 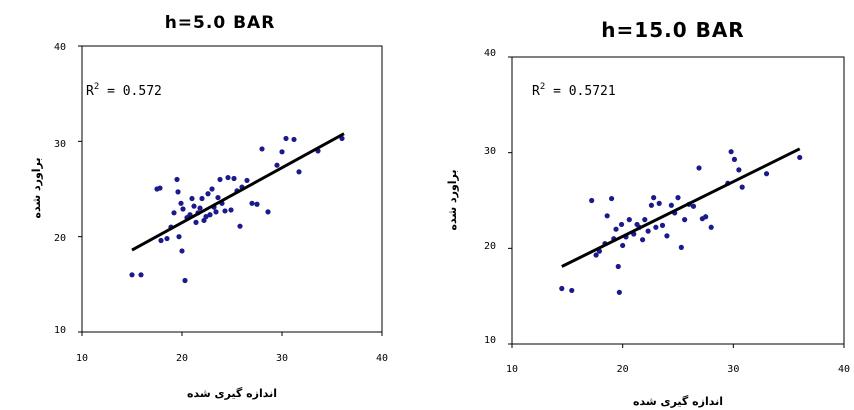 I want to click on chart-title: h=5.0 BAR, so click(x=220, y=23).